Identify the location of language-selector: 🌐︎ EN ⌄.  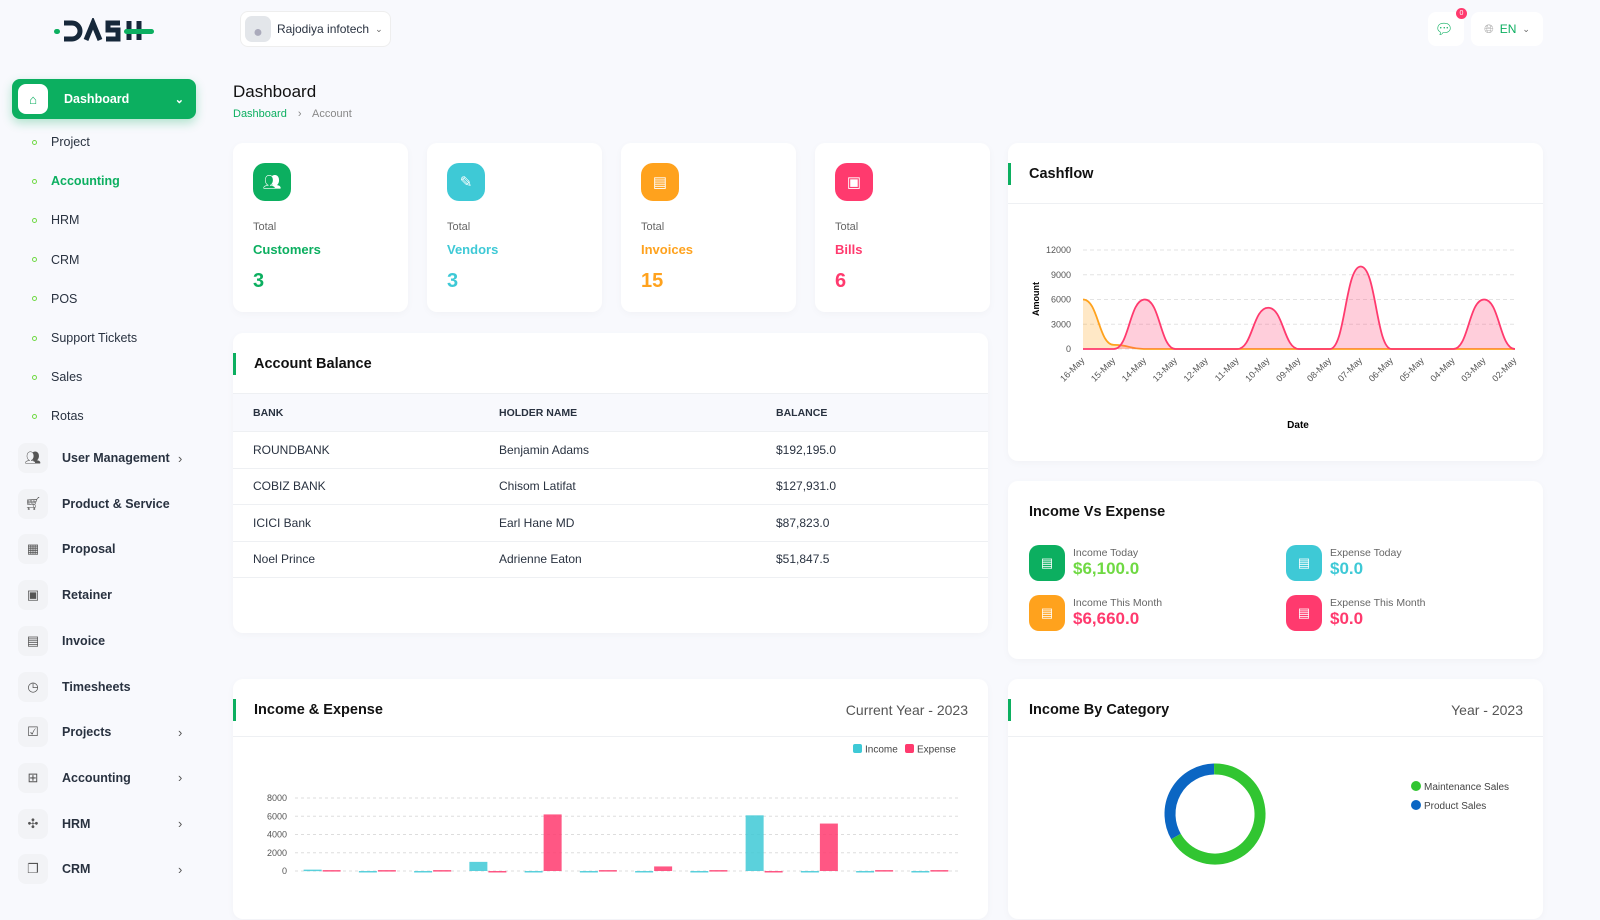
(1507, 29).